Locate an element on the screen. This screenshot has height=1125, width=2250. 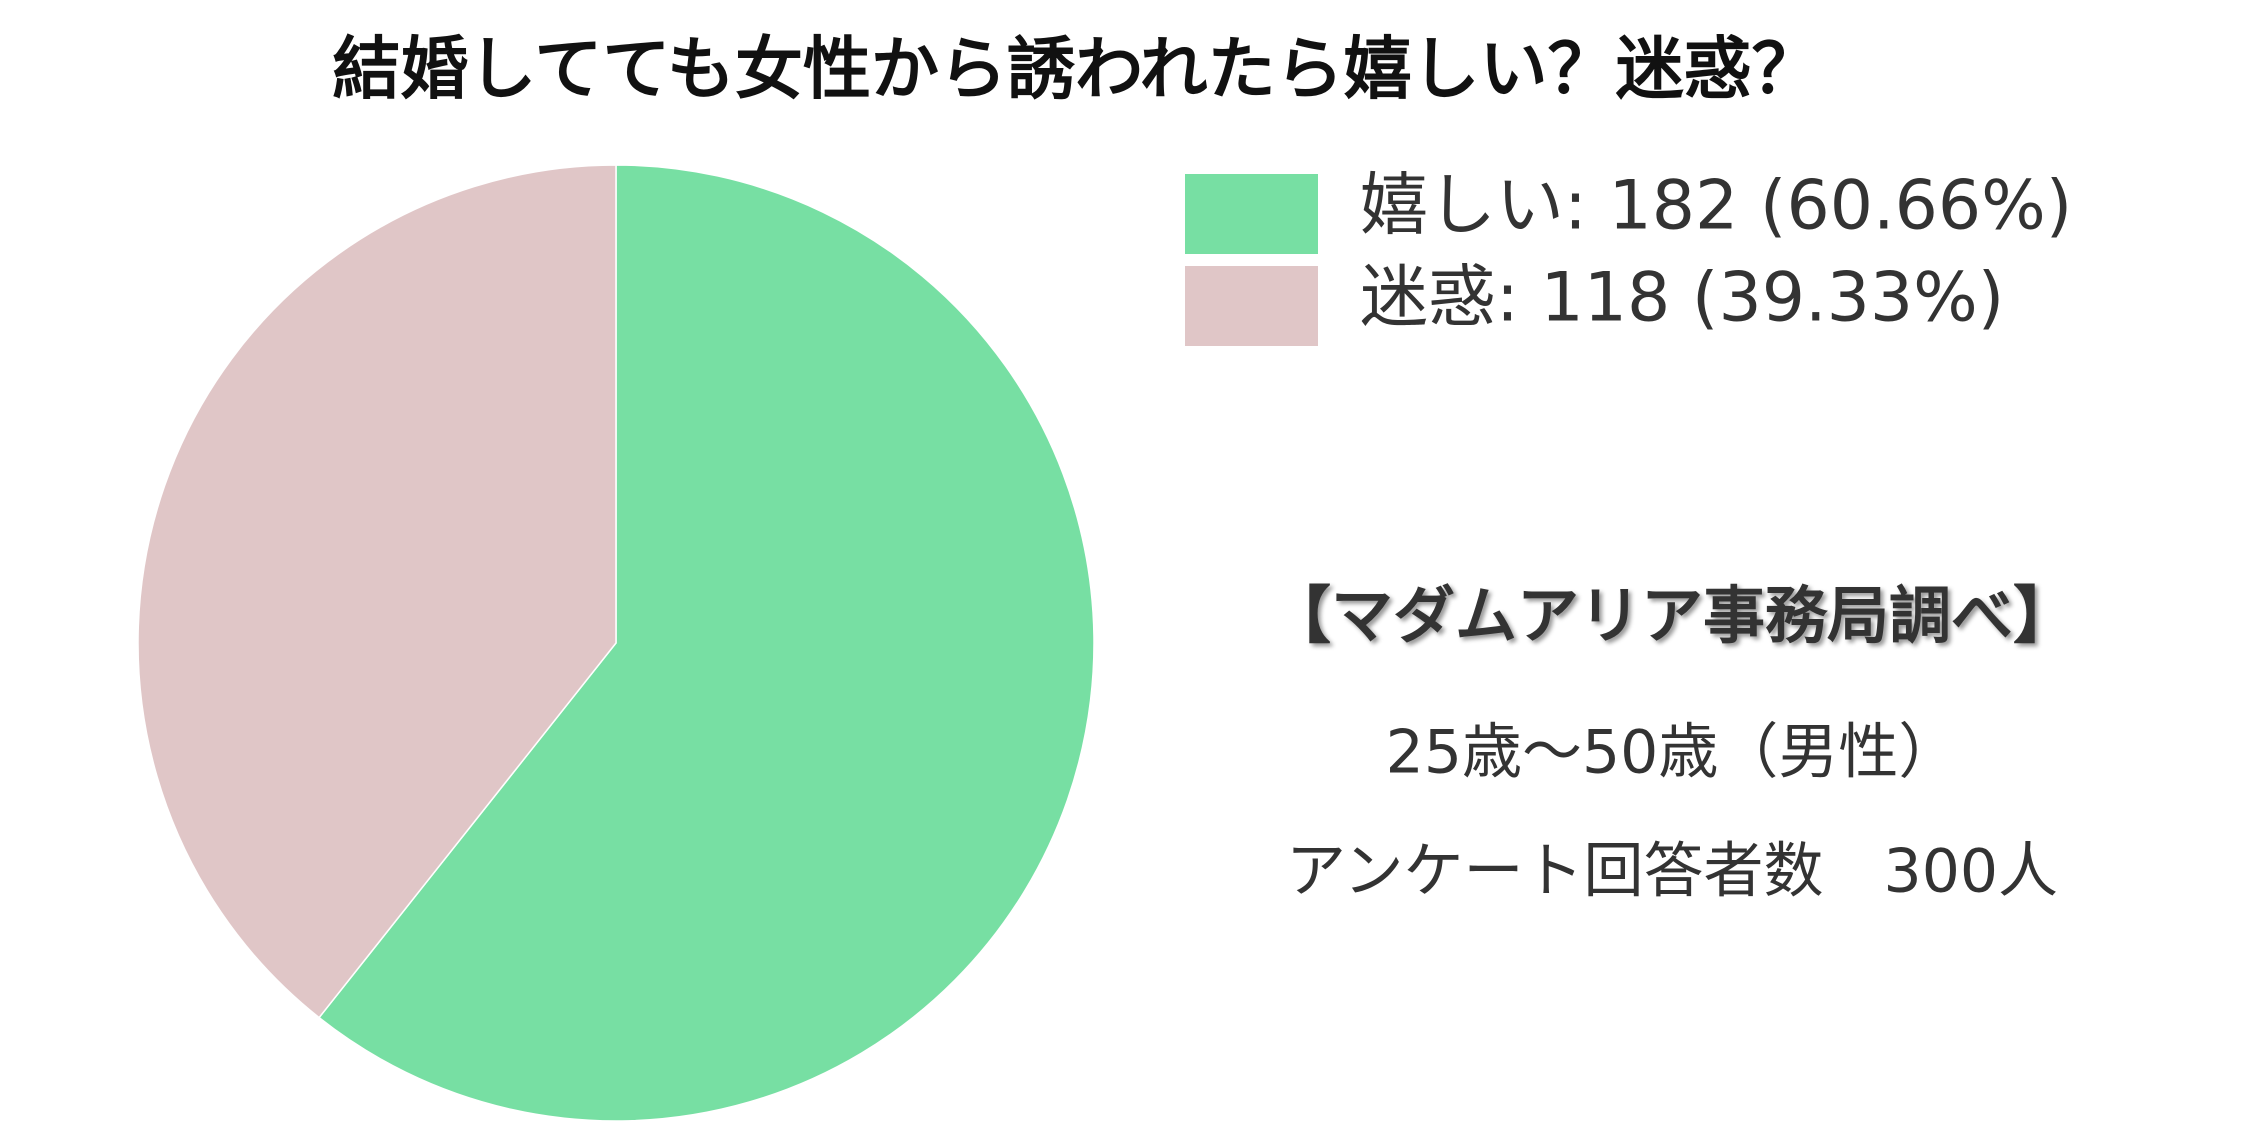
annotation: 25歳～50歳（男性） is located at coordinates (1672, 753).